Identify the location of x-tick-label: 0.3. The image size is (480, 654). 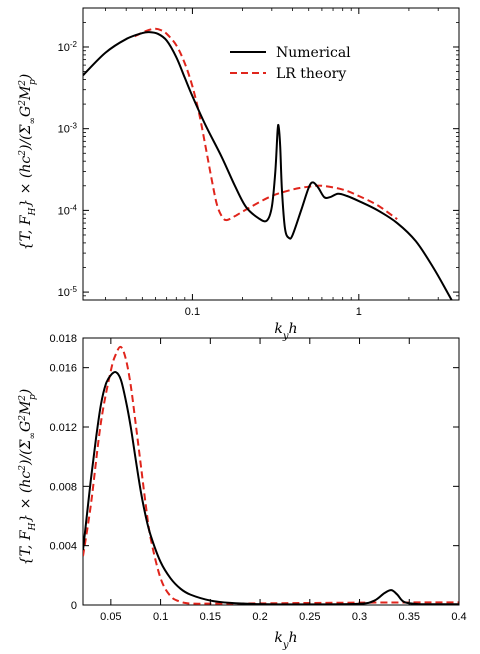
(359, 617).